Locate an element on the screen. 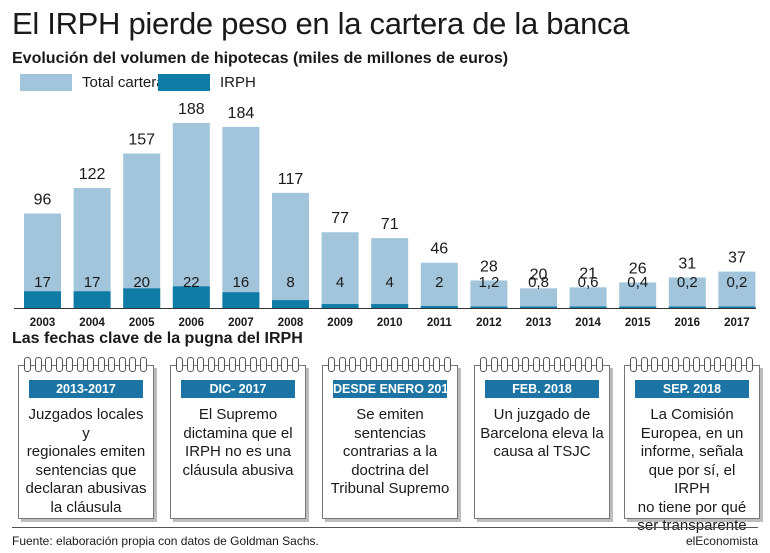  footer-divider is located at coordinates (385, 527).